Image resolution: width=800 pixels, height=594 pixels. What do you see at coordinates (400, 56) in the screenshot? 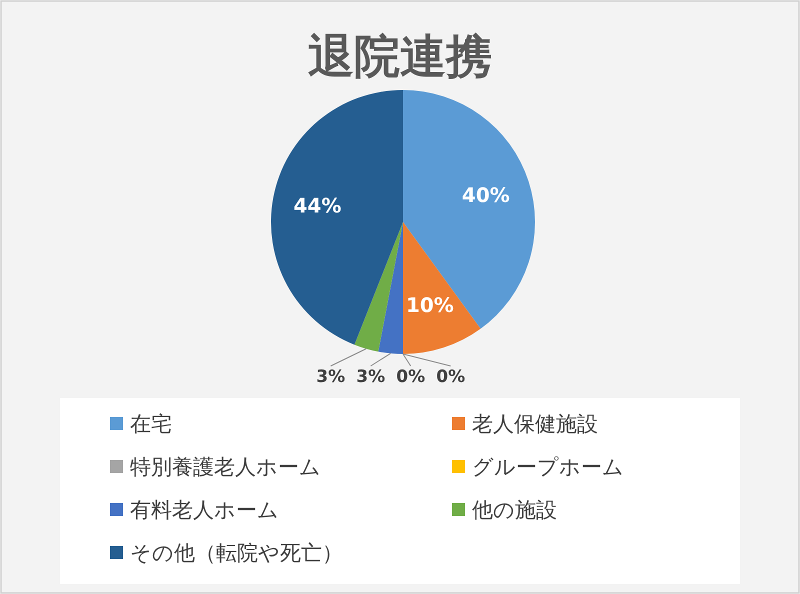
I see `title: 退院連携` at bounding box center [400, 56].